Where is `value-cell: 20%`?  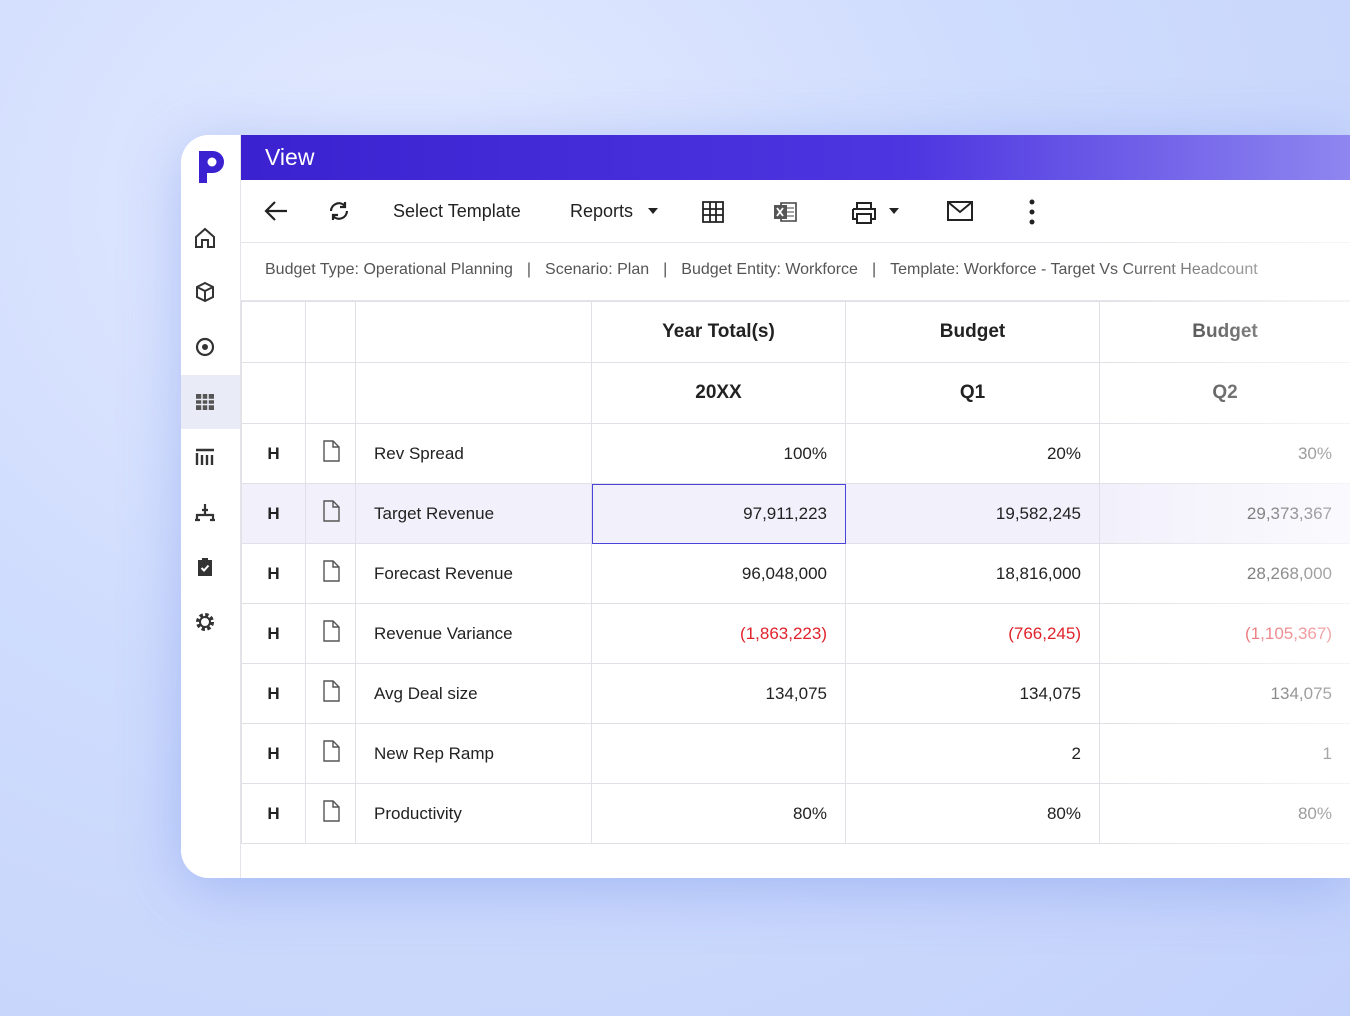 value-cell: 20% is located at coordinates (972, 453).